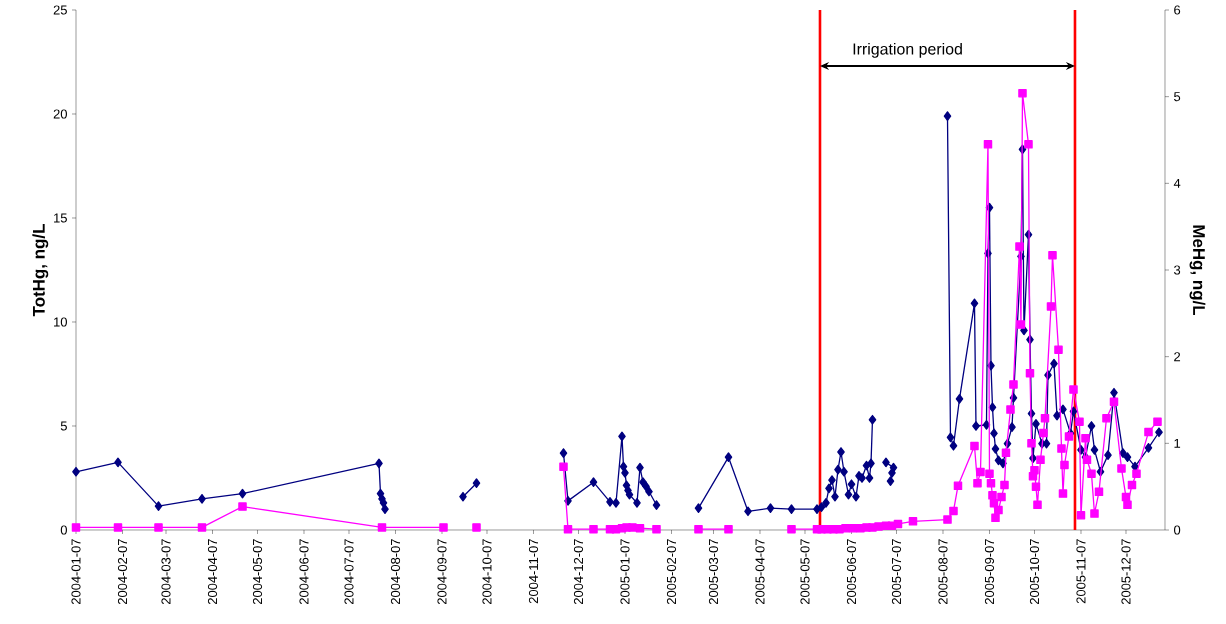 The height and width of the screenshot is (624, 1226). What do you see at coordinates (60, 114) in the screenshot?
I see `y-tick-label: 20` at bounding box center [60, 114].